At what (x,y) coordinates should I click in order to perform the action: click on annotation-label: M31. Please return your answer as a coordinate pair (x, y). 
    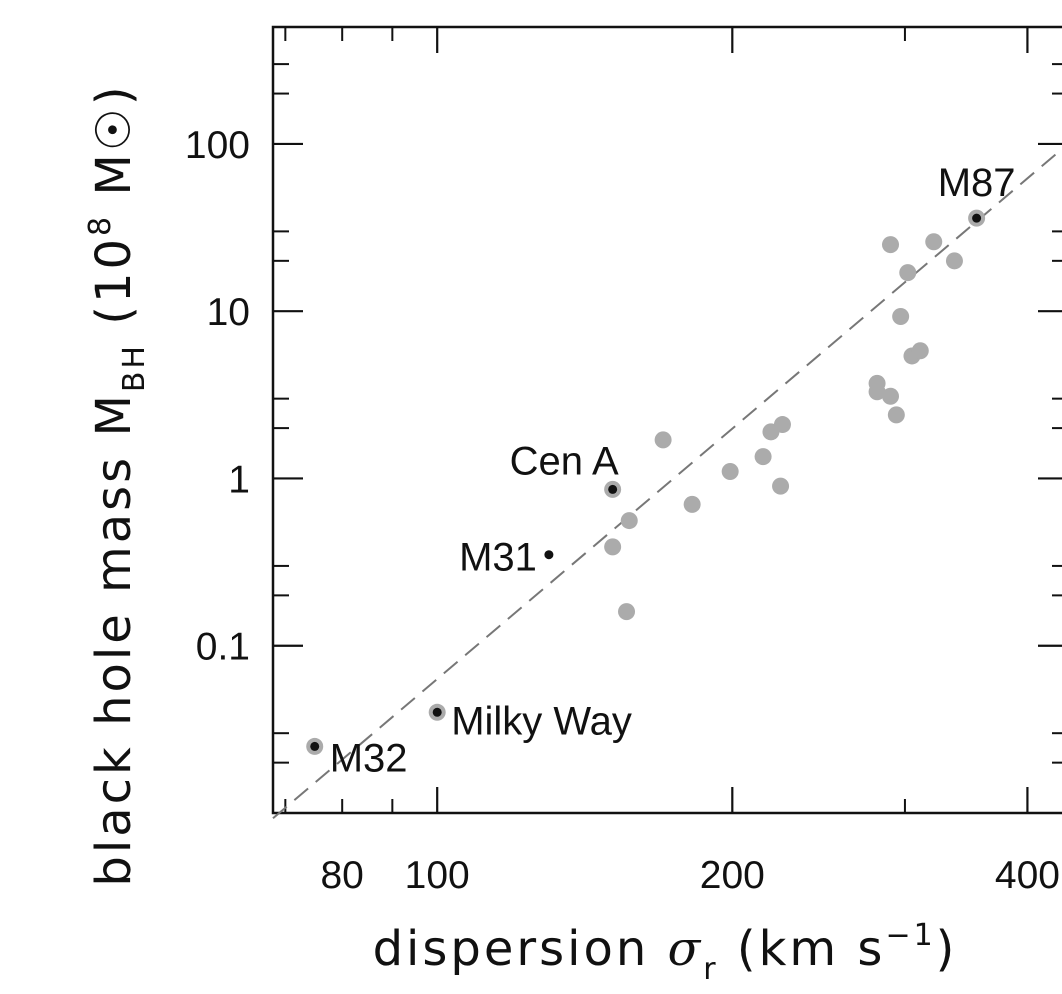
    Looking at the image, I should click on (498, 558).